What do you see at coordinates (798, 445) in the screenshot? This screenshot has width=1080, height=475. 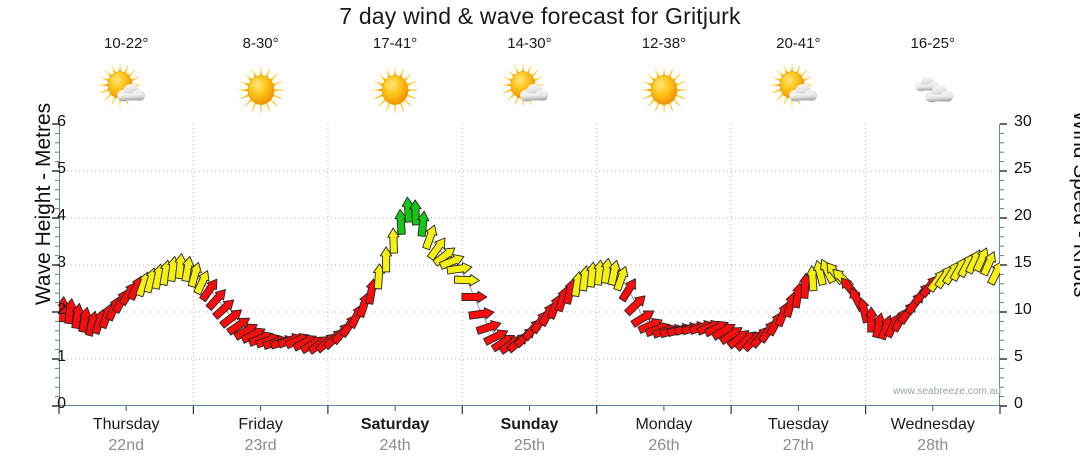 I see `day-date: 27th` at bounding box center [798, 445].